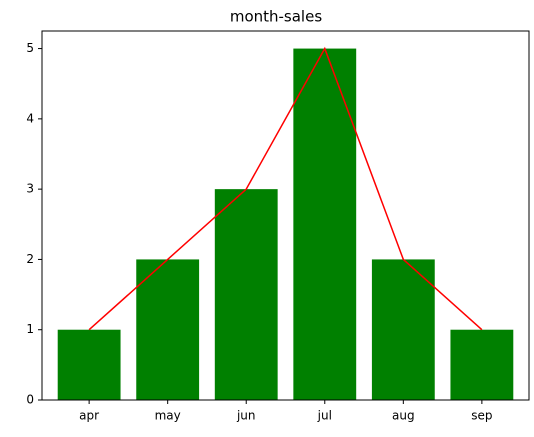 Image resolution: width=534 pixels, height=437 pixels. What do you see at coordinates (30, 189) in the screenshot?
I see `y-tick-label: 3` at bounding box center [30, 189].